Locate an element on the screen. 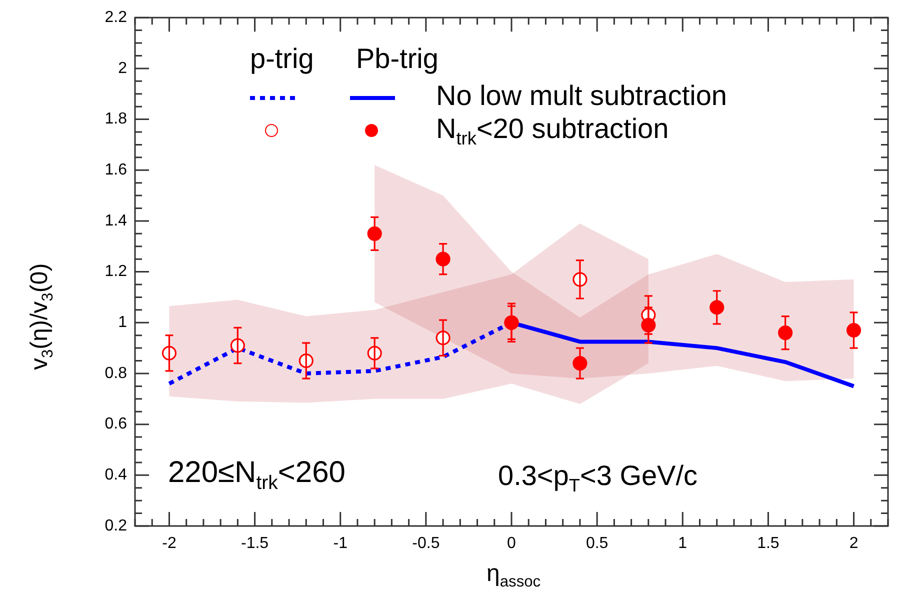  x-tick-label: -1 is located at coordinates (340, 543).